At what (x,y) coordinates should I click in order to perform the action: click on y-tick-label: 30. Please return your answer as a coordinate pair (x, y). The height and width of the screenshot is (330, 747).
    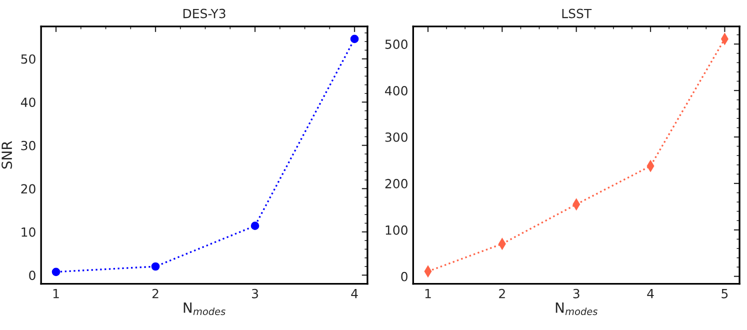
    Looking at the image, I should click on (28, 145).